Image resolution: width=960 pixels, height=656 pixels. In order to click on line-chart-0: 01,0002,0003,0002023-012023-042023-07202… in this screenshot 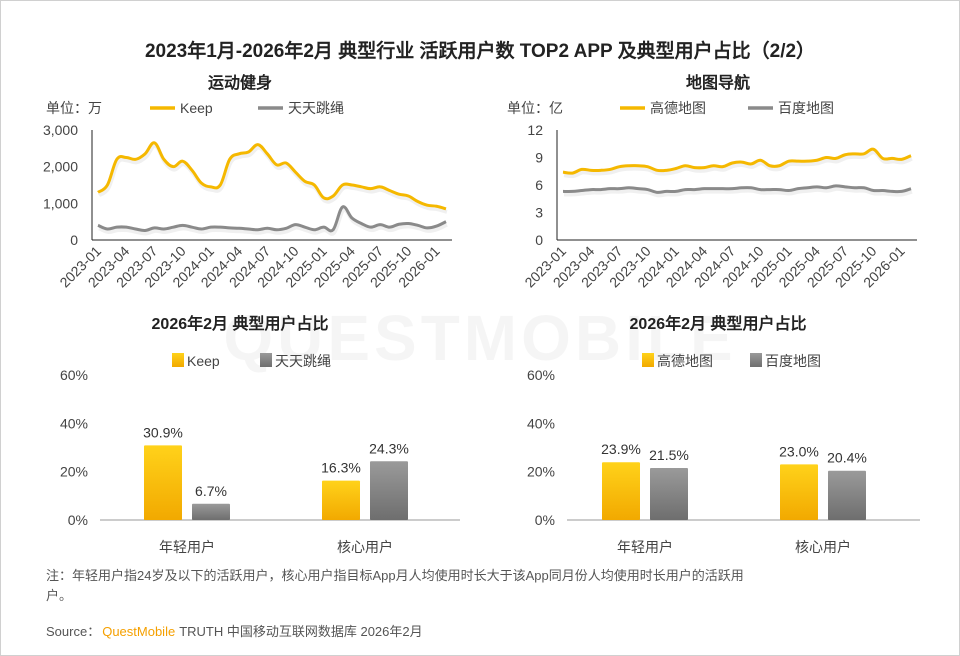, I will do `click(247, 195)`.